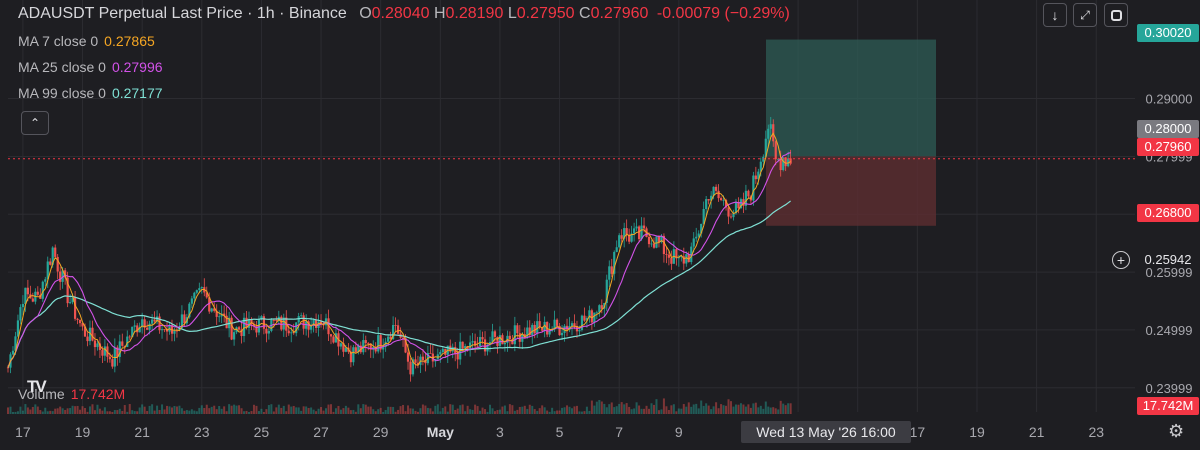 Image resolution: width=1200 pixels, height=450 pixels. I want to click on collapse-legend-button: ⌃, so click(35, 123).